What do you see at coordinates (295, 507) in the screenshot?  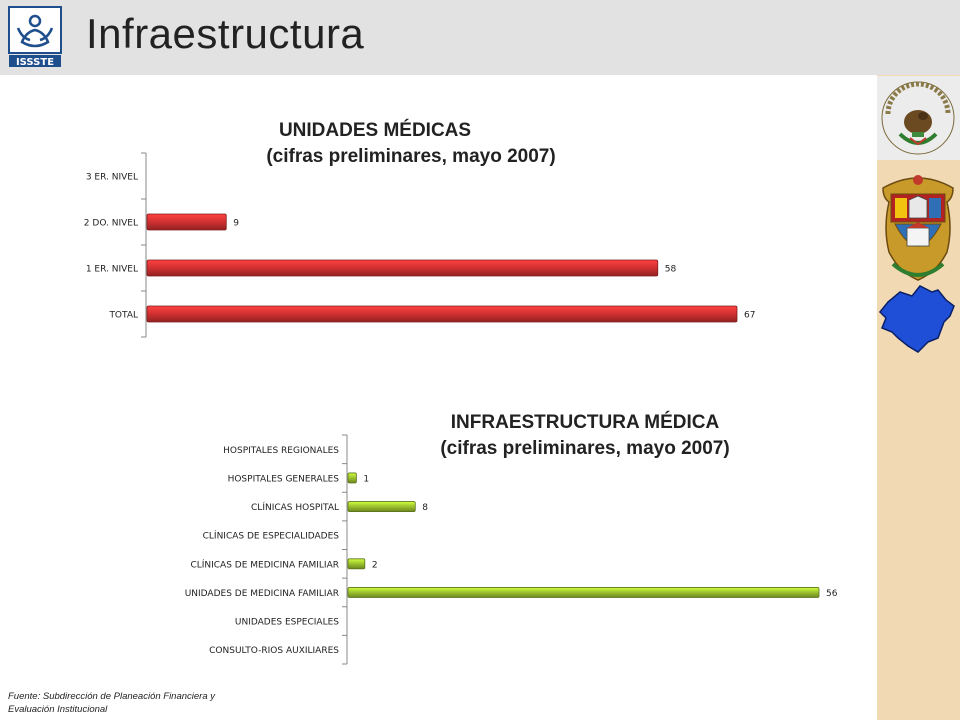 I see `chart2-category-label: CLÍNICAS HOSPITAL` at bounding box center [295, 507].